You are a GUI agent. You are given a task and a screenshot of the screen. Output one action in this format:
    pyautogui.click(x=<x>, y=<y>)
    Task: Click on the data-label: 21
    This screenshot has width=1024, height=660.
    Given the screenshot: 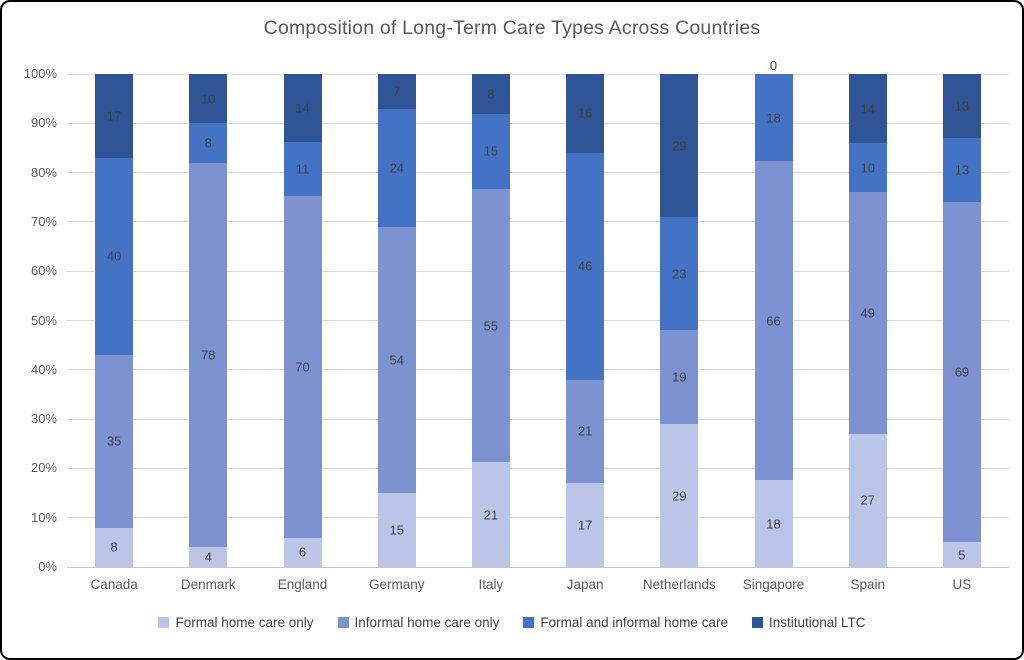 What is the action you would take?
    pyautogui.click(x=491, y=515)
    